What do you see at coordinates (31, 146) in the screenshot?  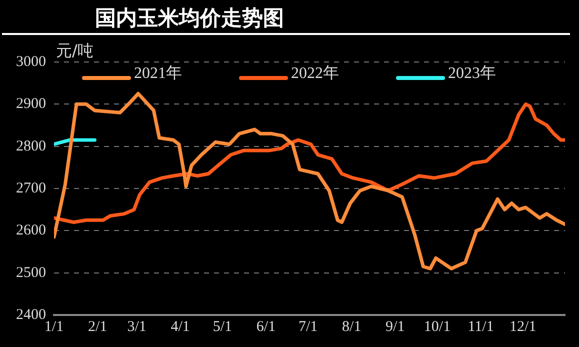 I see `y-tick-label: 2800` at bounding box center [31, 146].